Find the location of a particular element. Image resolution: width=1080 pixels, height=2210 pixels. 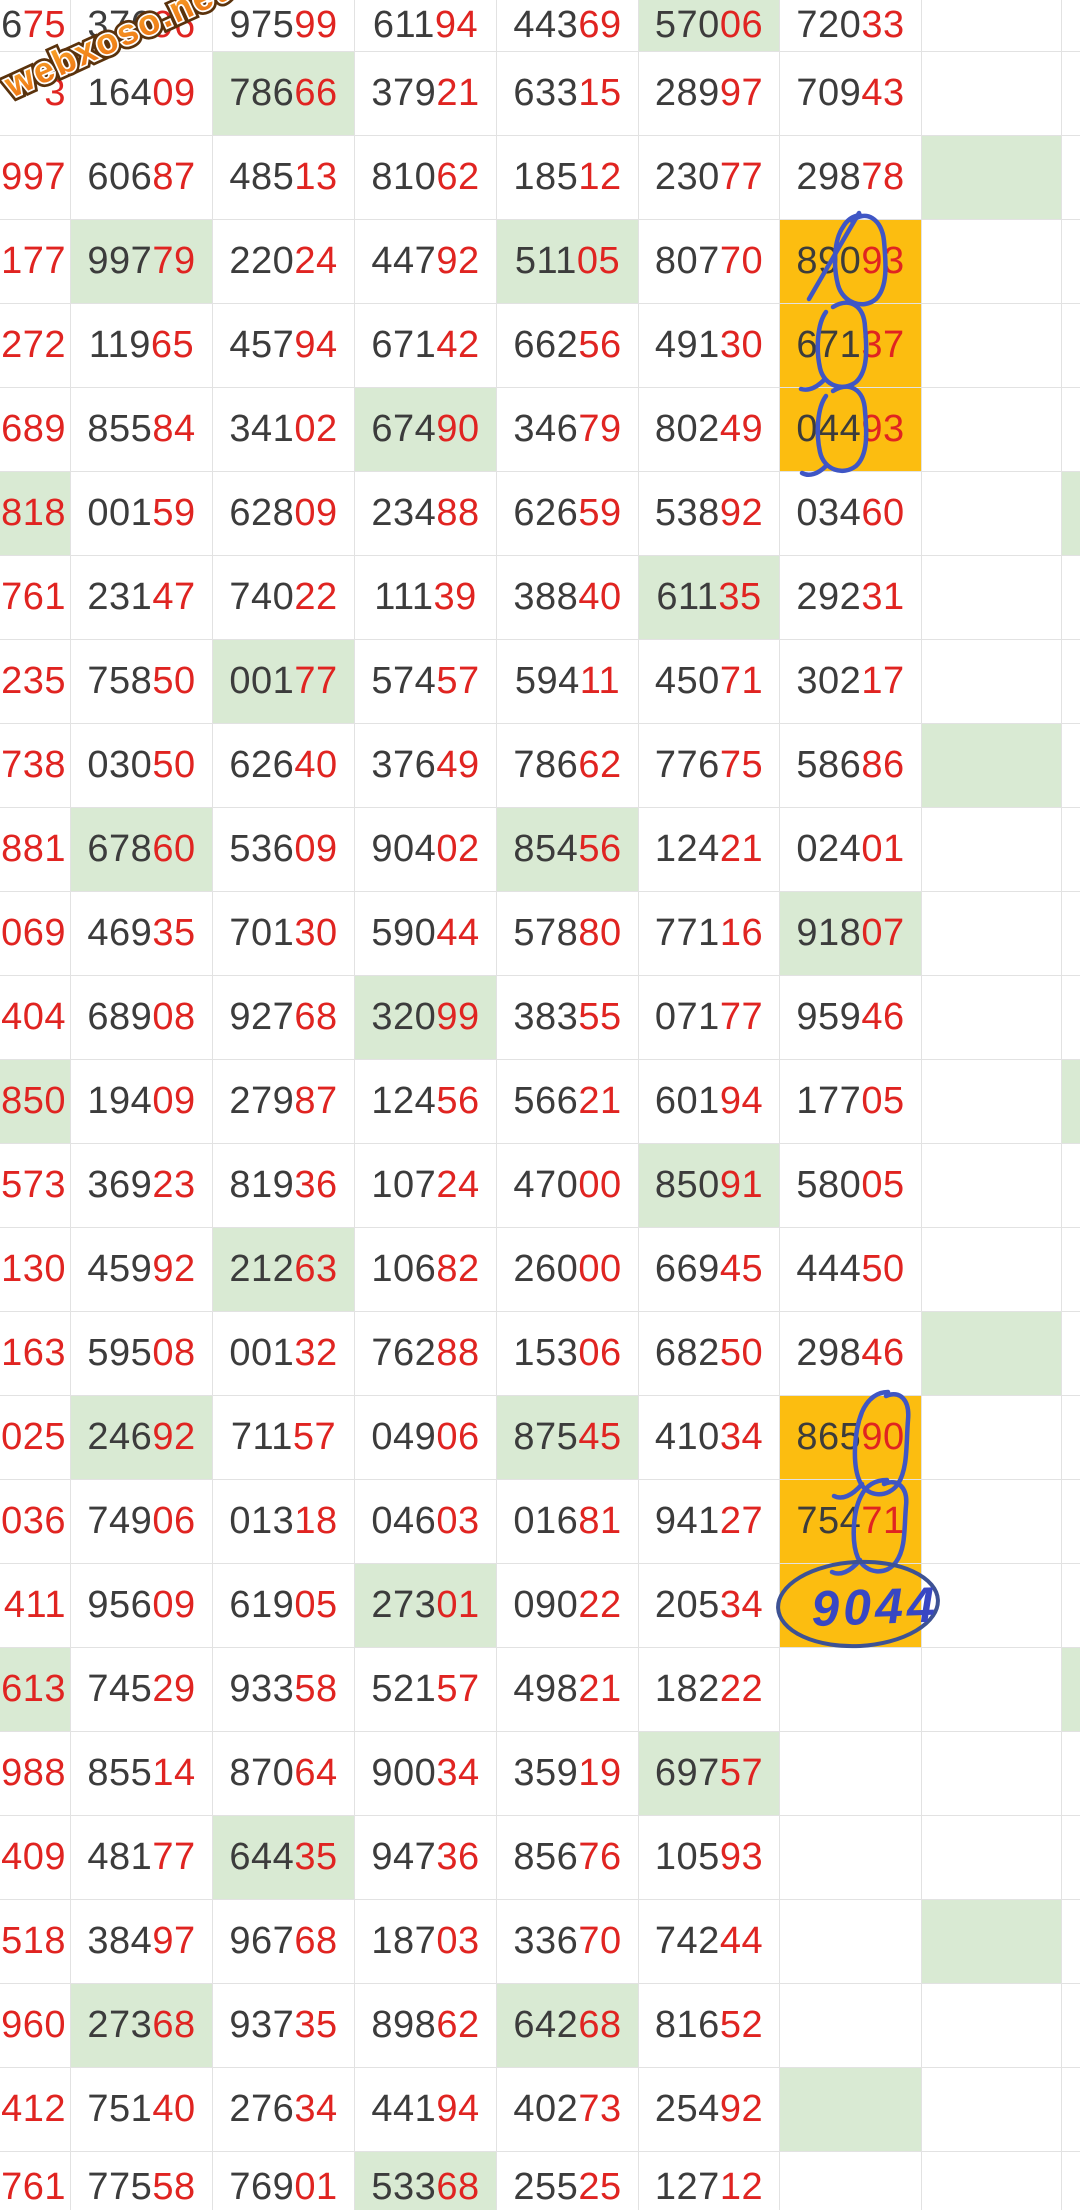

number-cell: 890 93 is located at coordinates (851, 262).